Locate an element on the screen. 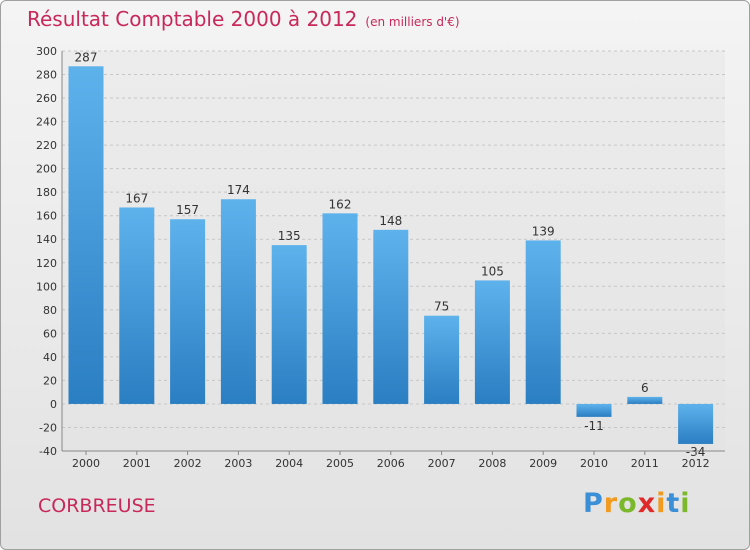 This screenshot has height=550, width=750. y-tick-label: 100 is located at coordinates (46, 286).